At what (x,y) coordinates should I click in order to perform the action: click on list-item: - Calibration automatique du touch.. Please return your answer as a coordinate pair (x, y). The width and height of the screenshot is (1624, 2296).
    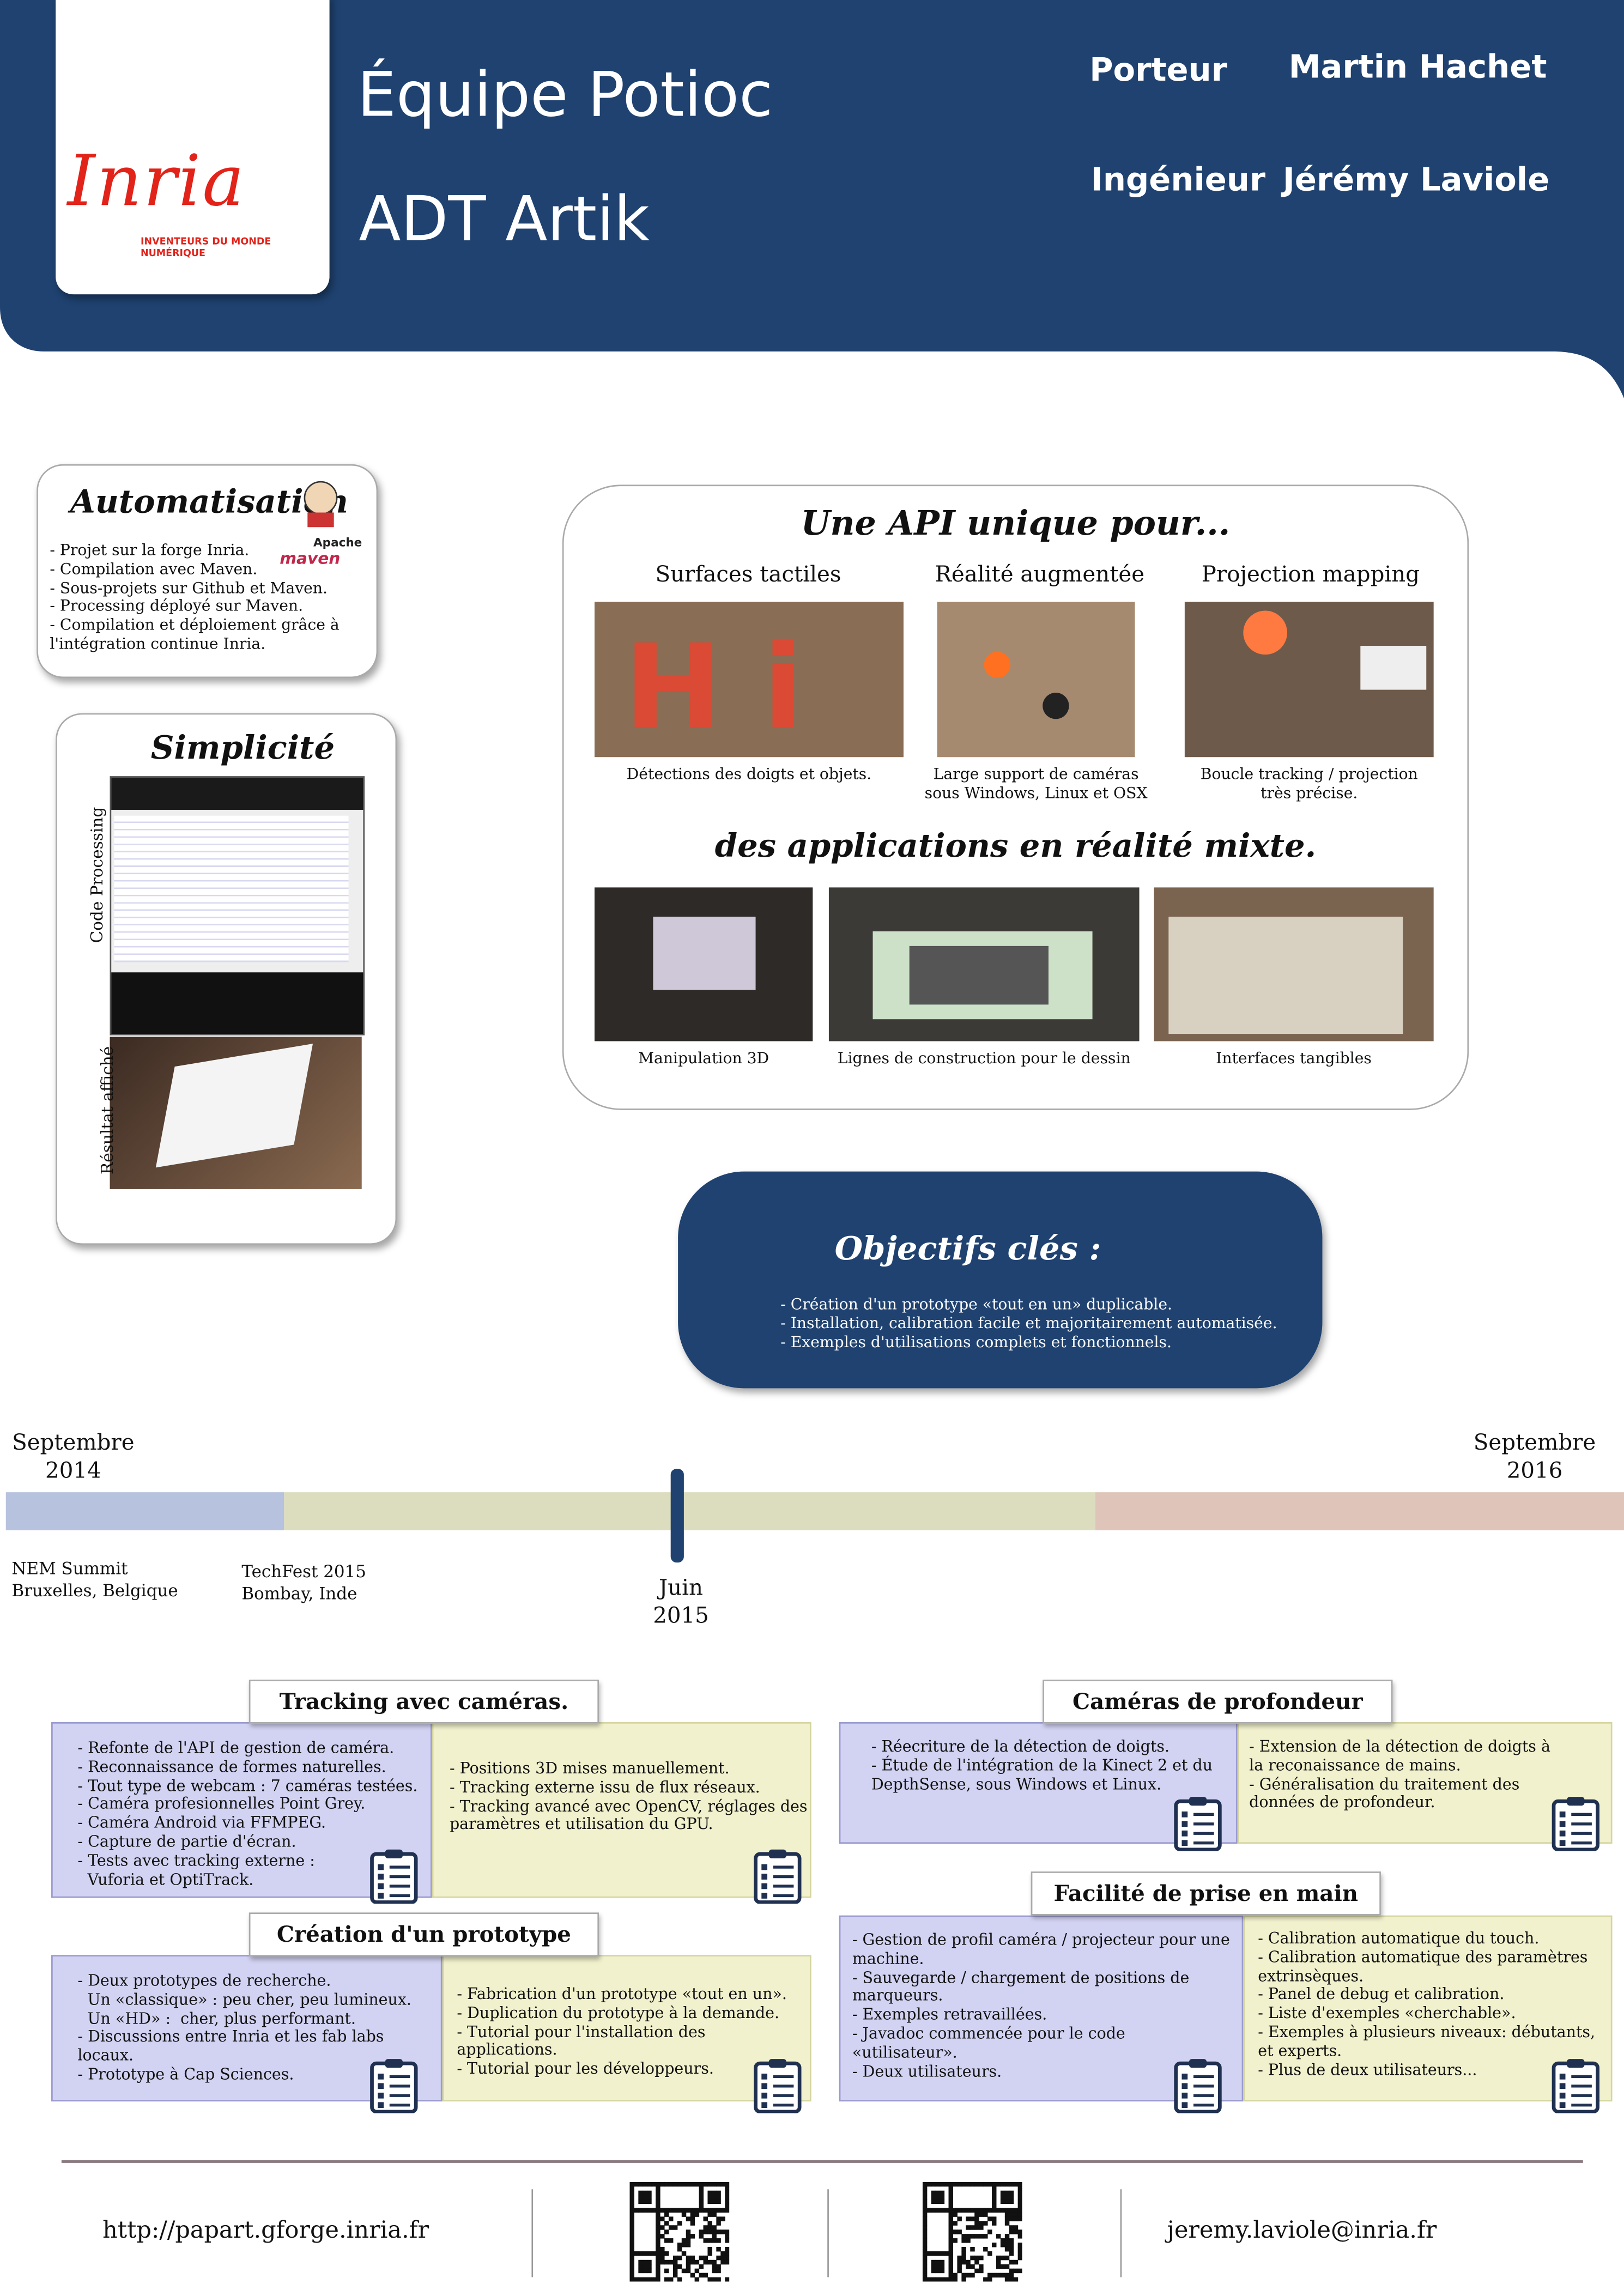
    Looking at the image, I should click on (1399, 1939).